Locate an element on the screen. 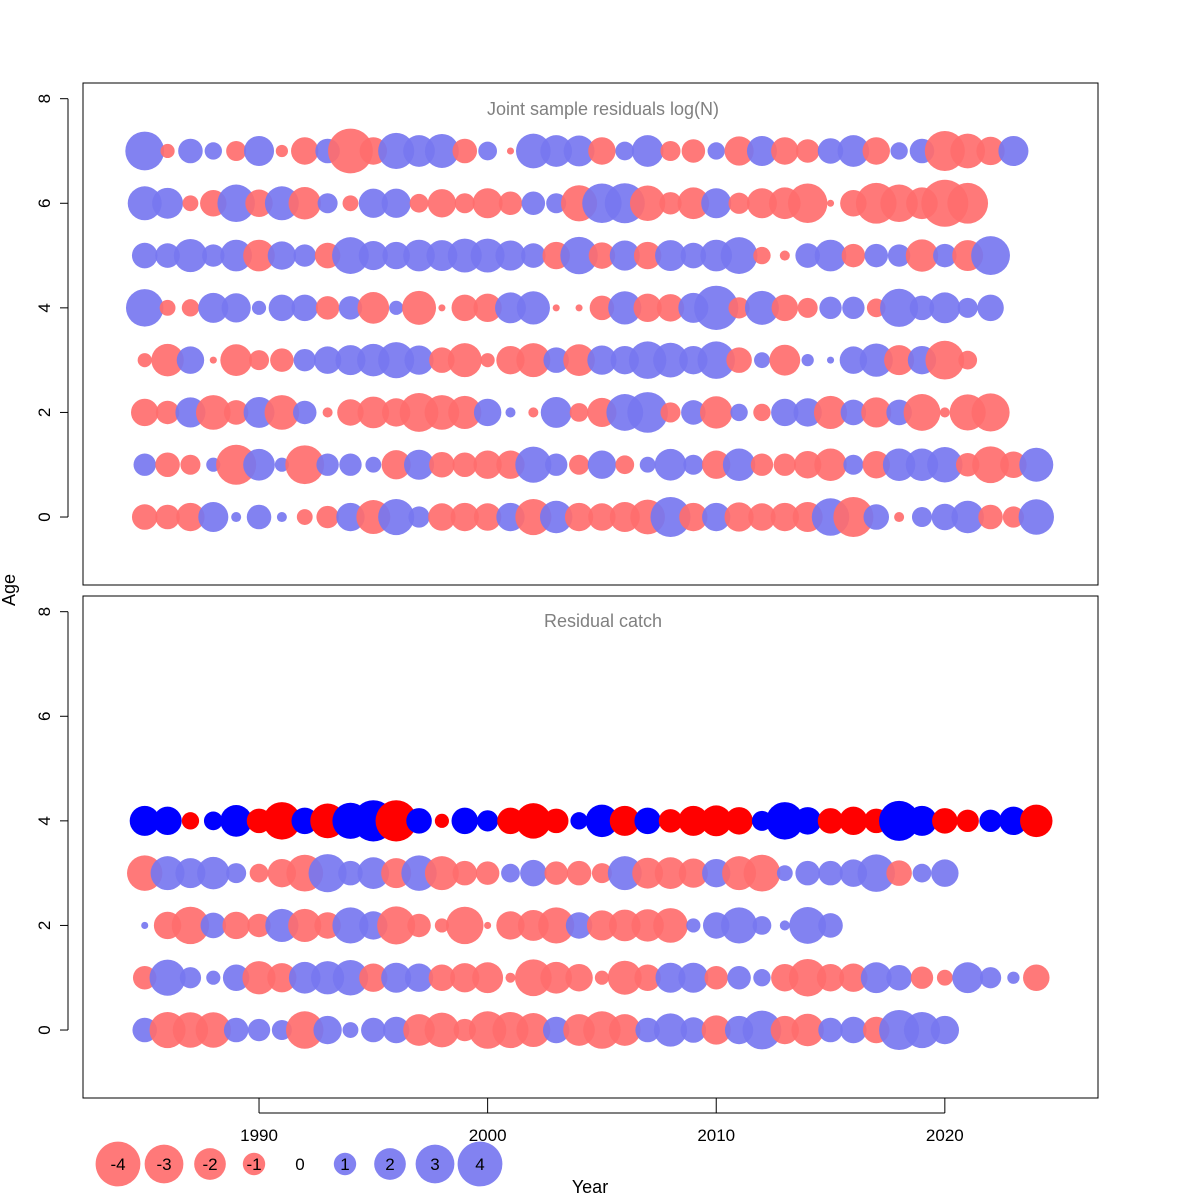 The width and height of the screenshot is (1200, 1200). y-tick-label: 8 is located at coordinates (44, 98).